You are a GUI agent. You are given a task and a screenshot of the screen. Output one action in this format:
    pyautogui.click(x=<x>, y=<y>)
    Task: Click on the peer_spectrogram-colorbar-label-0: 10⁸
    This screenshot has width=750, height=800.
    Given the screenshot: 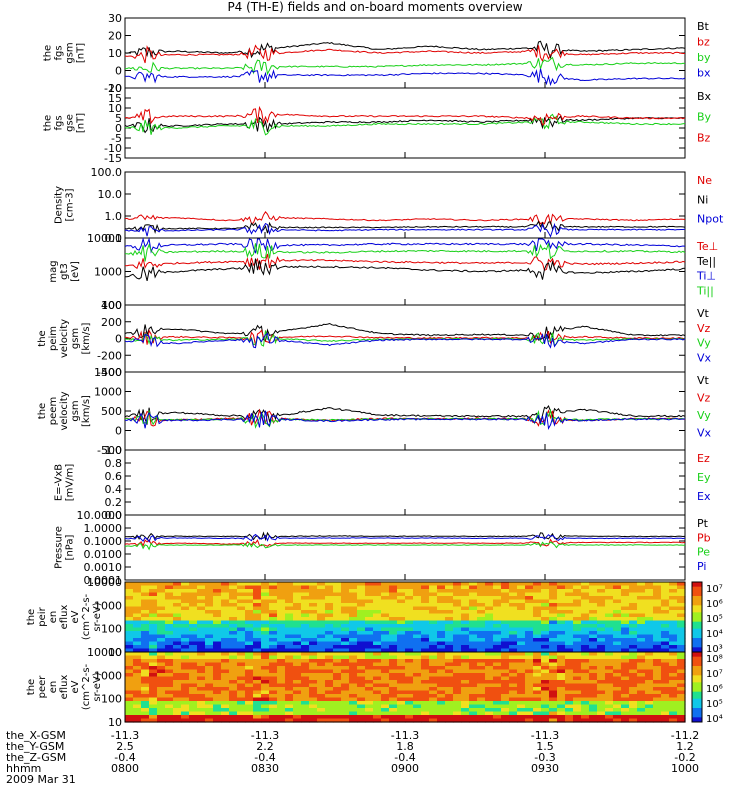 What is the action you would take?
    pyautogui.click(x=714, y=659)
    